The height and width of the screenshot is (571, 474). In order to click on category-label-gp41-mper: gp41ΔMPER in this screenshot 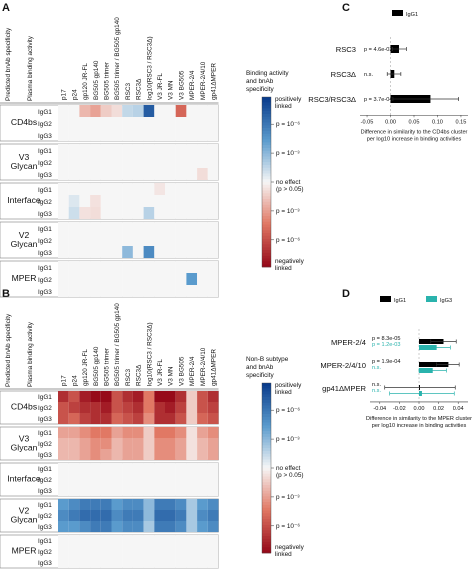, I will do `click(344, 388)`.